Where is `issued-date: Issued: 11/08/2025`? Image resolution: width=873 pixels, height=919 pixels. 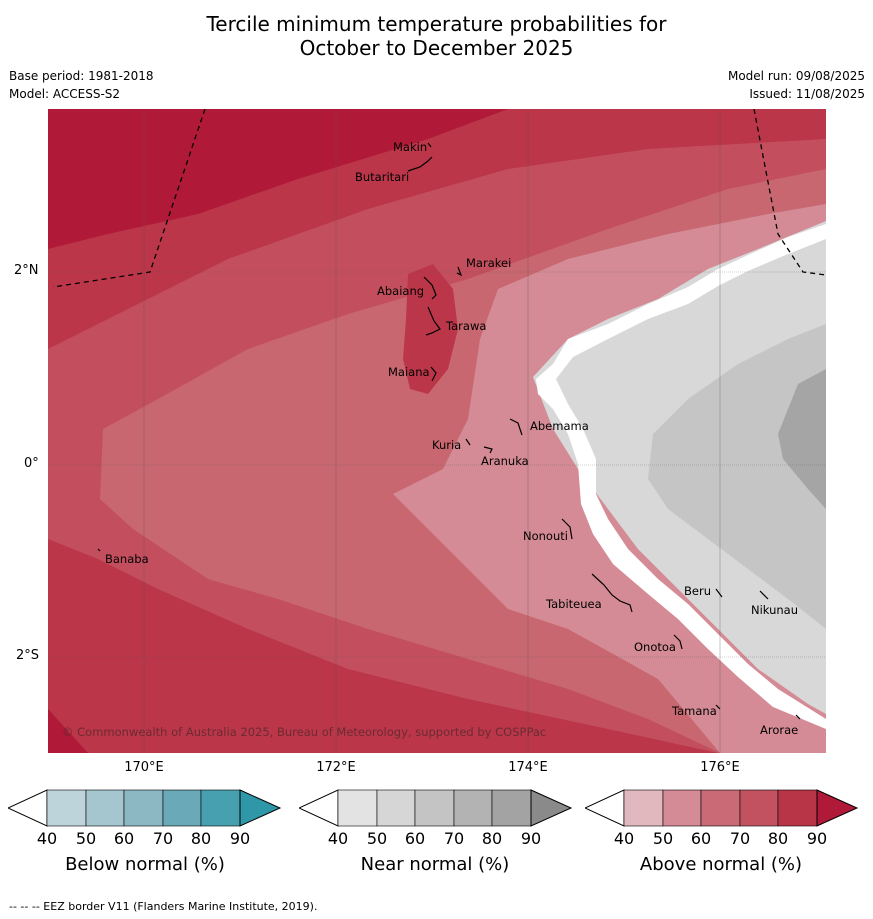 issued-date: Issued: 11/08/2025 is located at coordinates (807, 94).